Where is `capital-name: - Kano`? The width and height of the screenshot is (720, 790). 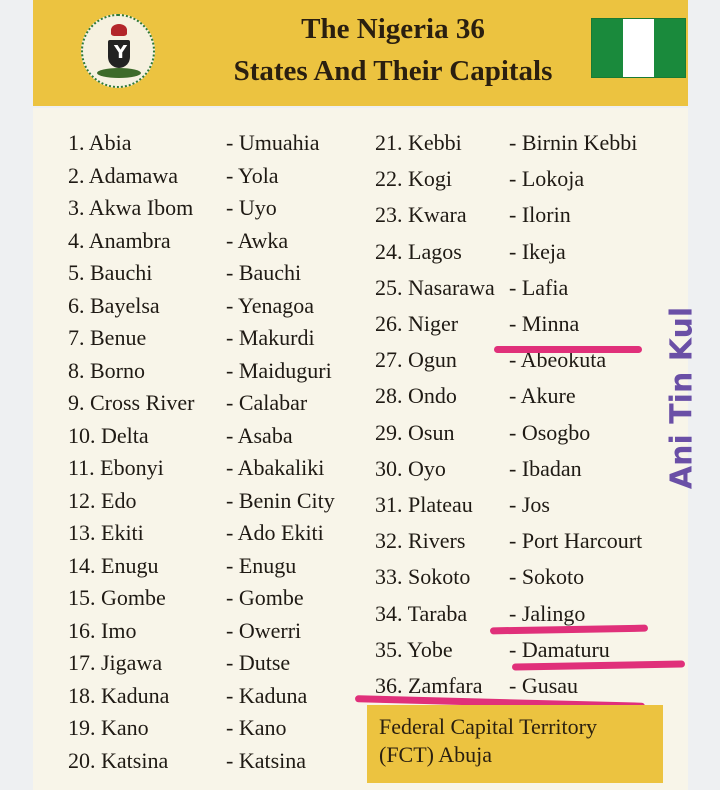
capital-name: - Kano is located at coordinates (256, 727).